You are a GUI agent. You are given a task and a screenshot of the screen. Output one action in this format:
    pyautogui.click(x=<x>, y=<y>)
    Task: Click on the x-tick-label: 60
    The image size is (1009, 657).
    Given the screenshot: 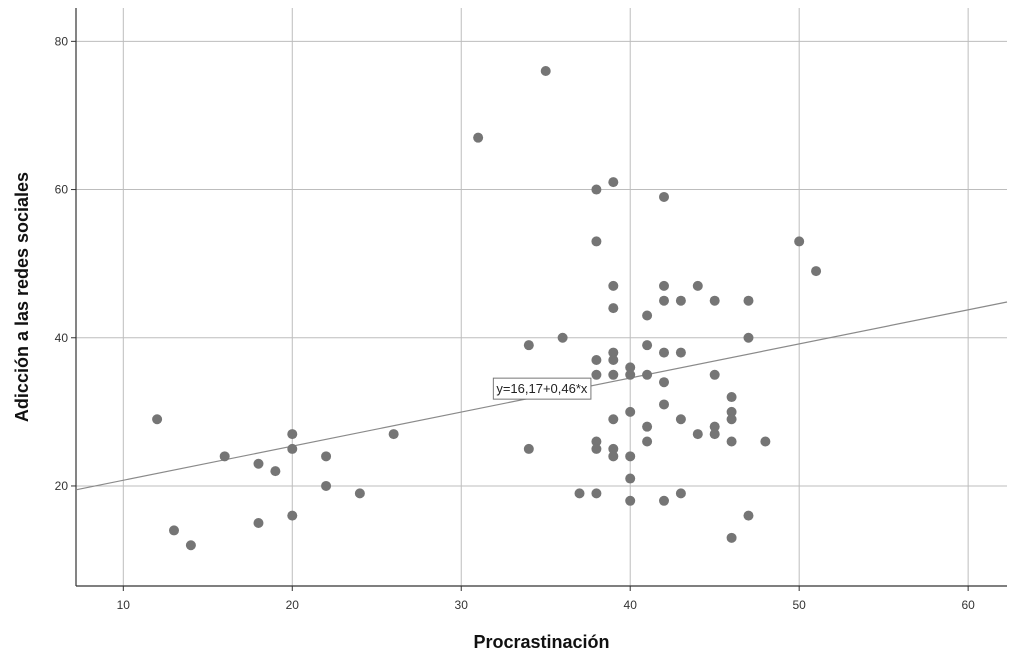 What is the action you would take?
    pyautogui.click(x=968, y=605)
    